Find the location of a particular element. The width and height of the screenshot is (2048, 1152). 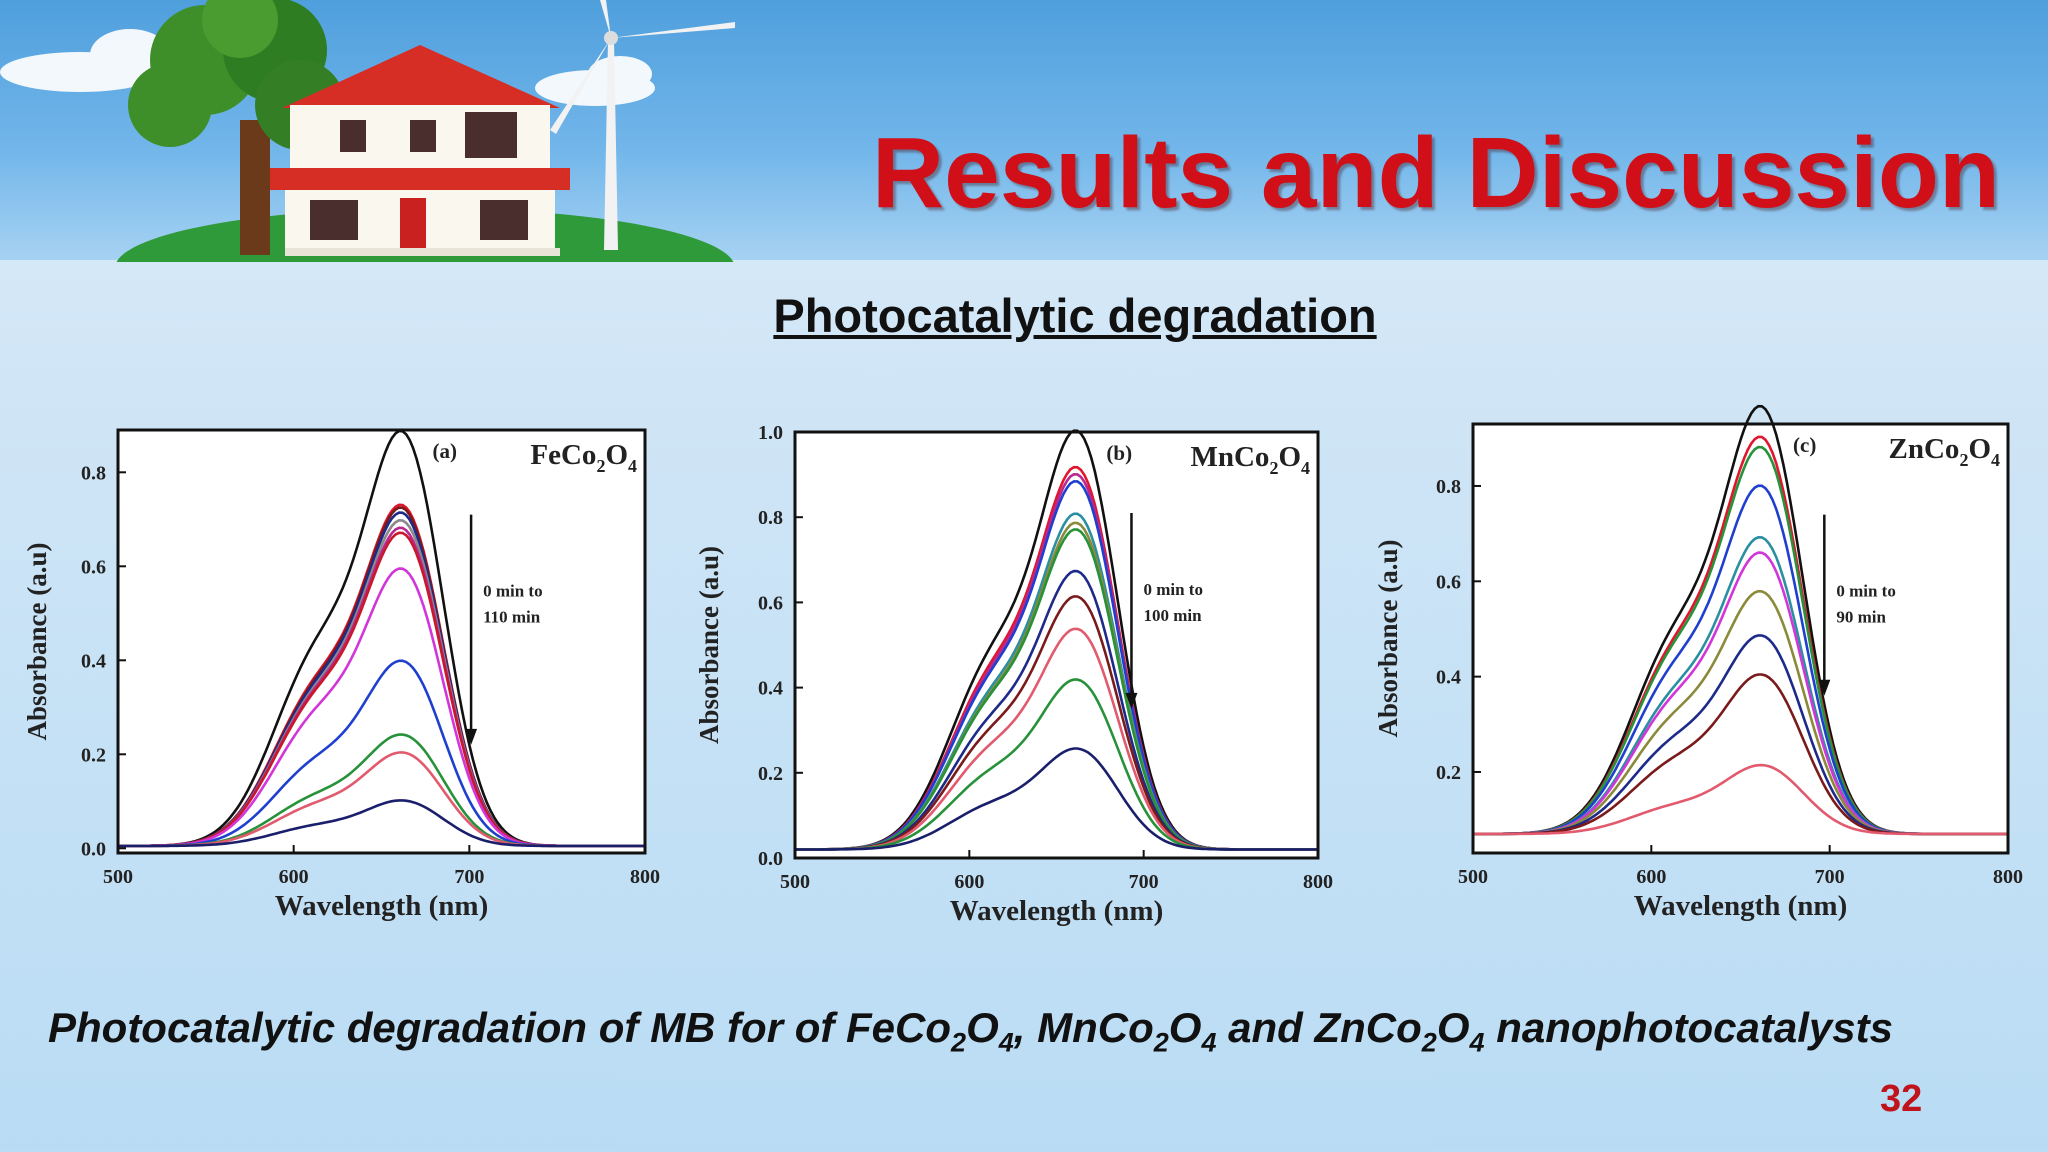

time-annotation: 90 min is located at coordinates (1861, 617).